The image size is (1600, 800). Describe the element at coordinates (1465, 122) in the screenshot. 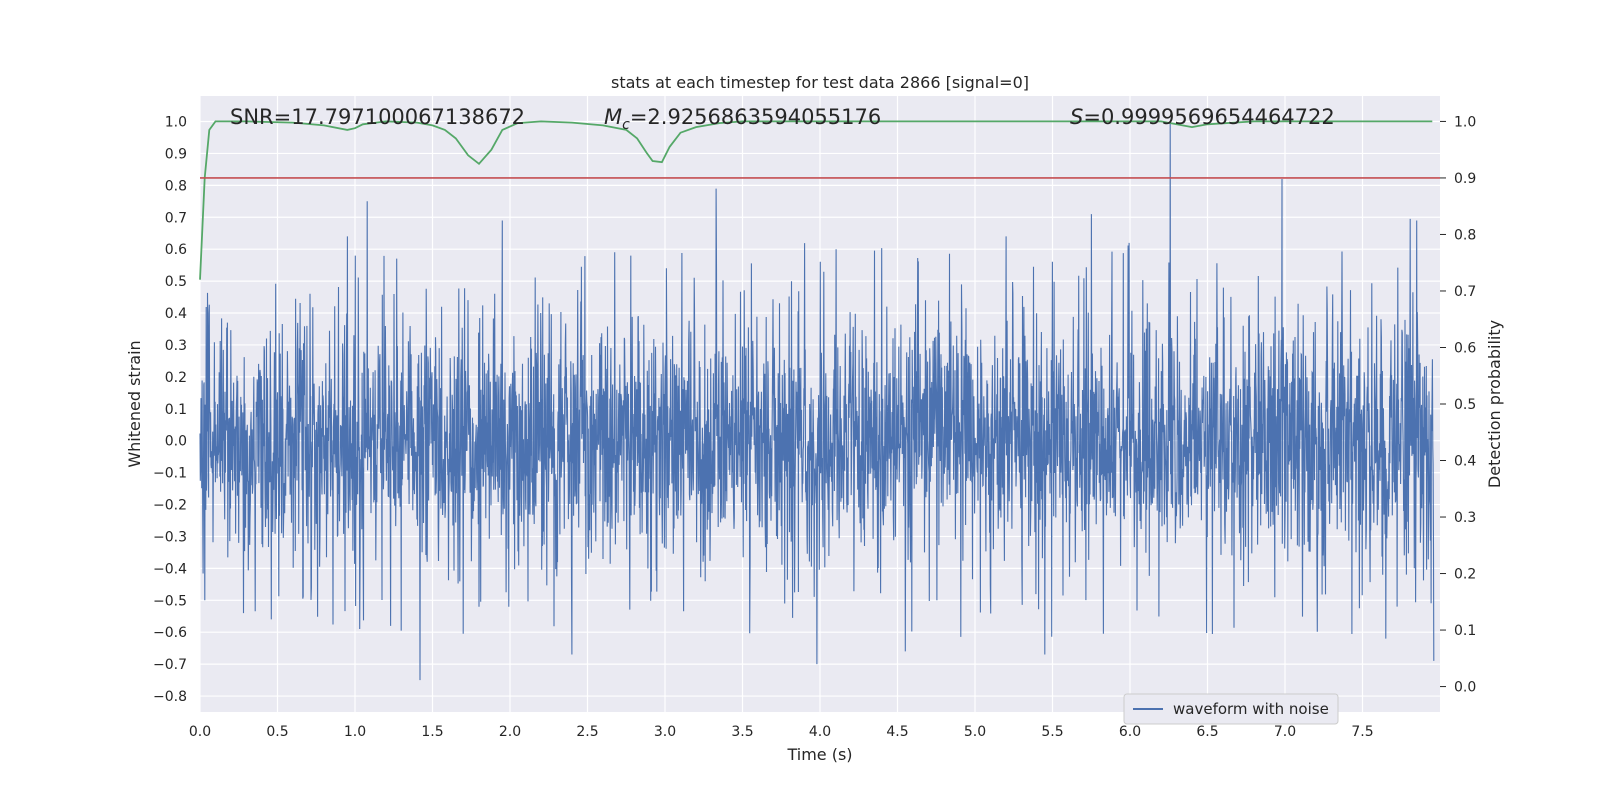

I see `right-y-tick-label: 1.0` at that location.